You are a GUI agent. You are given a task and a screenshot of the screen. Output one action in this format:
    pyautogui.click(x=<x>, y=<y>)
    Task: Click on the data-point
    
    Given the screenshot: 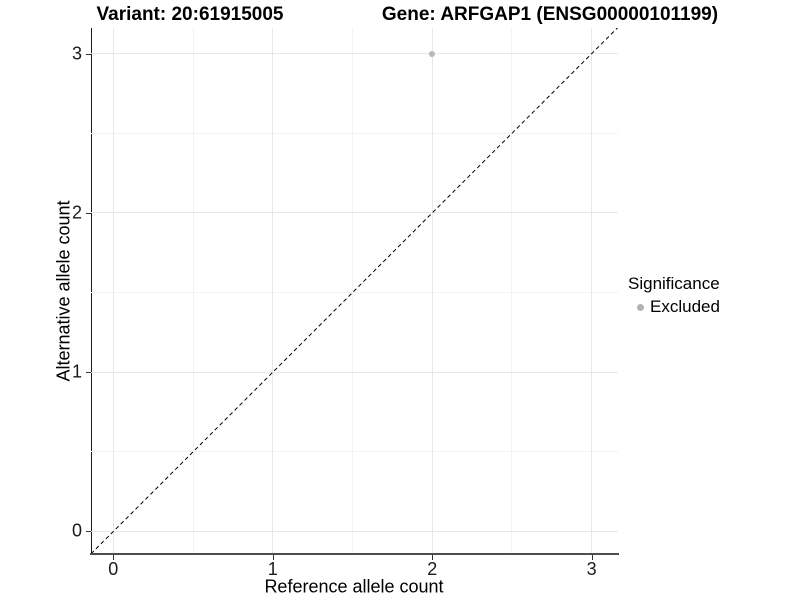 What is the action you would take?
    pyautogui.click(x=432, y=53)
    